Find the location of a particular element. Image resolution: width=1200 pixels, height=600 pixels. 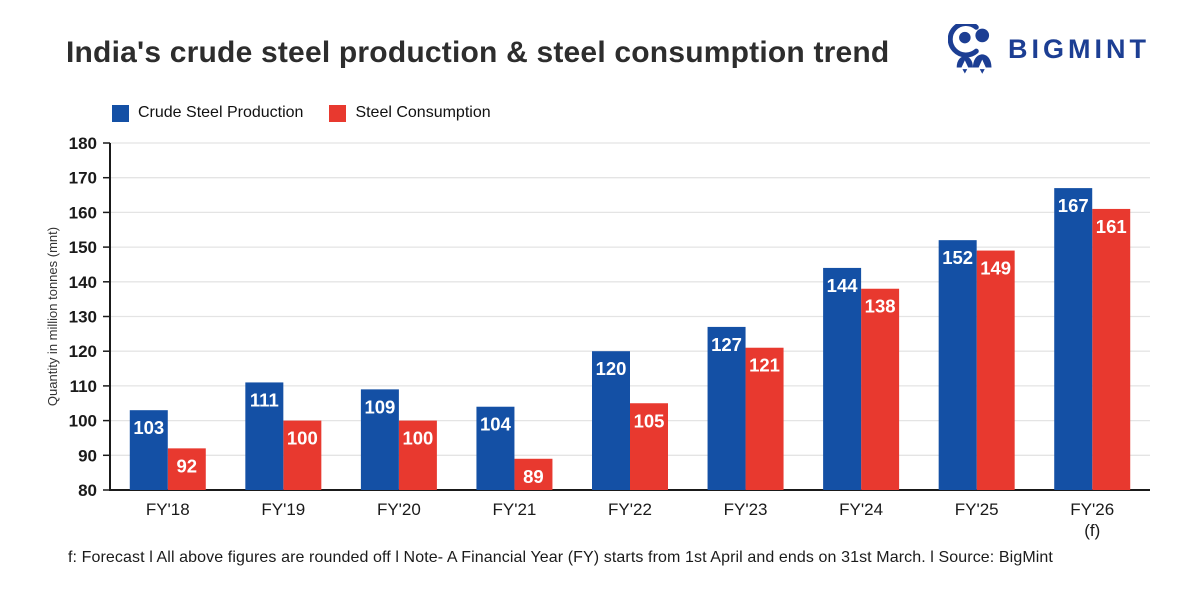

legend-item-production: Crude Steel Production is located at coordinates (207, 113).